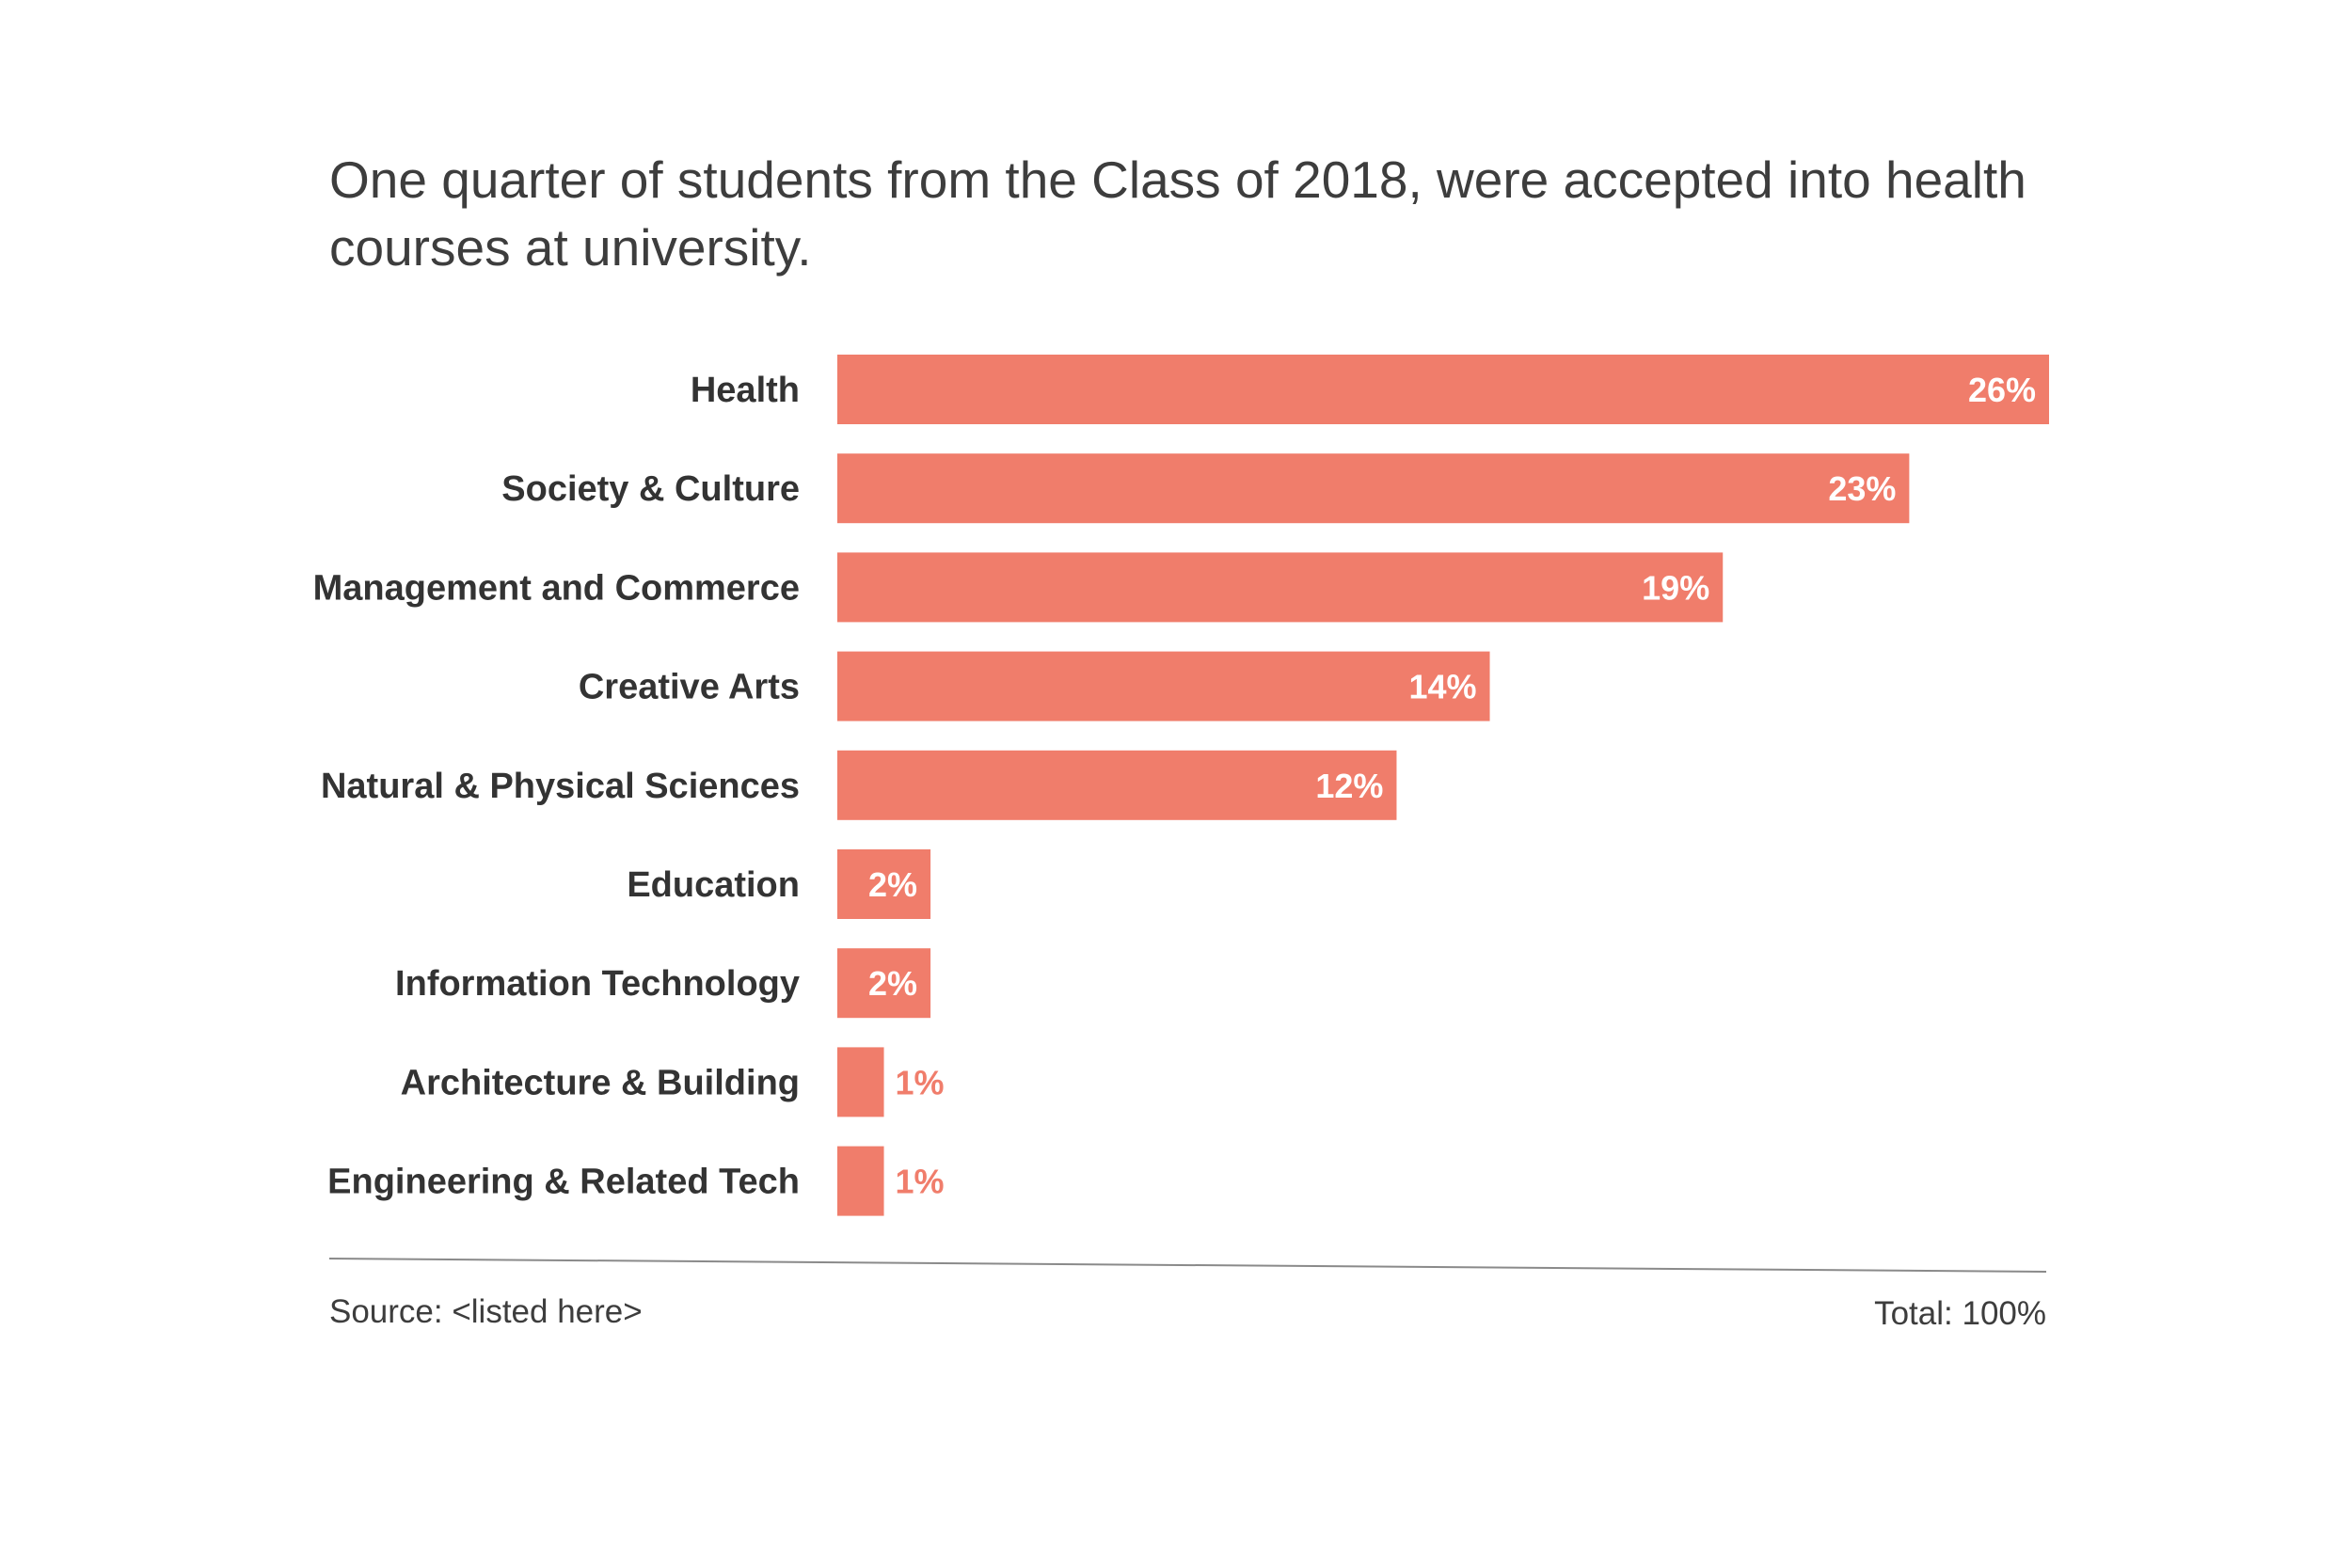  Describe the element at coordinates (2002, 390) in the screenshot. I see `value-label: 26%` at that location.